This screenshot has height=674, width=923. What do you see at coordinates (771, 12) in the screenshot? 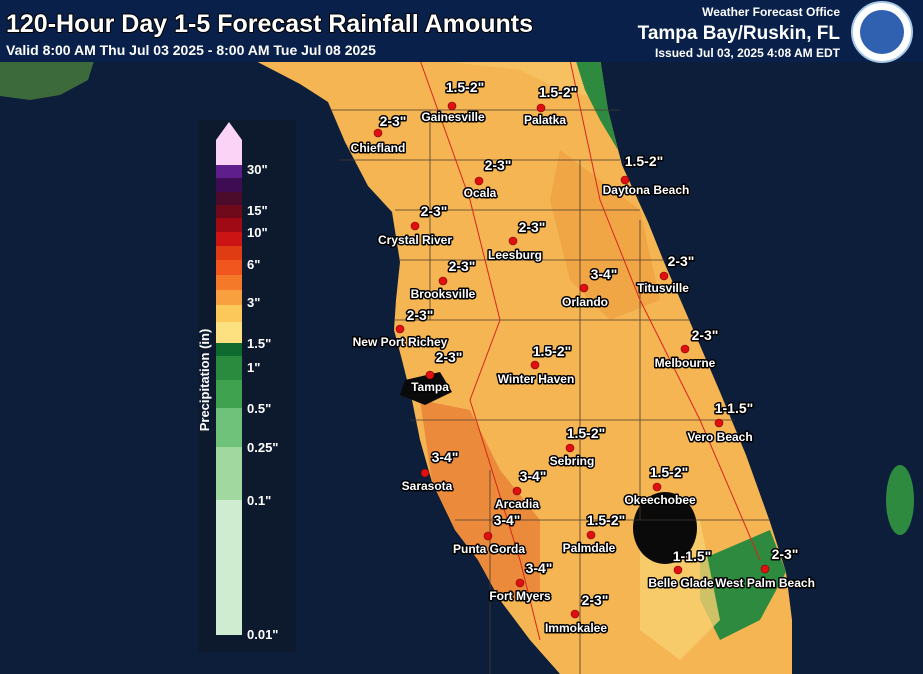
I see `office-label: Weather Forecast Office` at bounding box center [771, 12].